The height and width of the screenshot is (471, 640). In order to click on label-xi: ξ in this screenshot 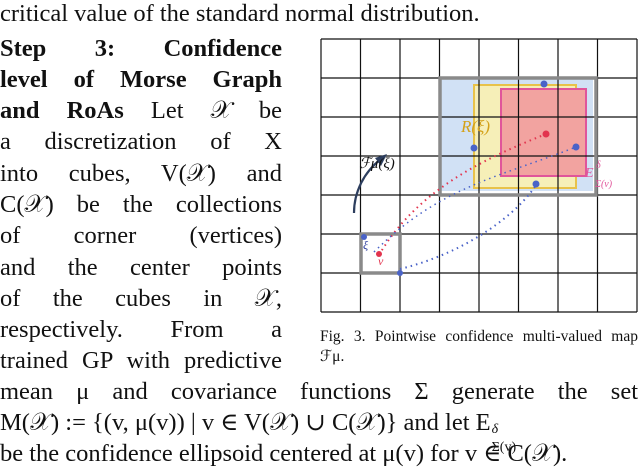, I will do `click(366, 245)`.